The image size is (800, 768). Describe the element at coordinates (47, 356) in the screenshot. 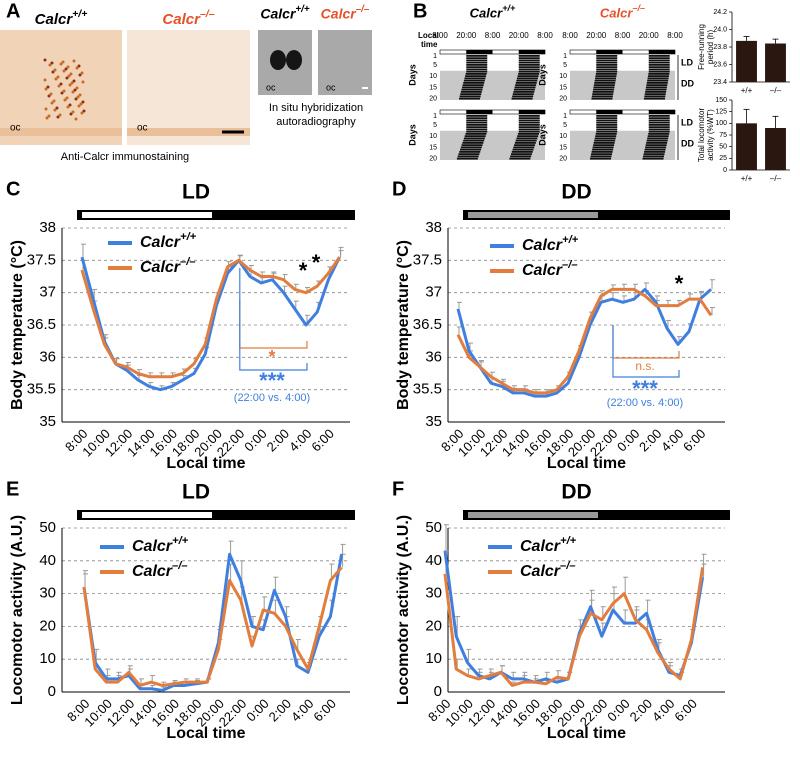

I see `y-tick-label: 36` at that location.